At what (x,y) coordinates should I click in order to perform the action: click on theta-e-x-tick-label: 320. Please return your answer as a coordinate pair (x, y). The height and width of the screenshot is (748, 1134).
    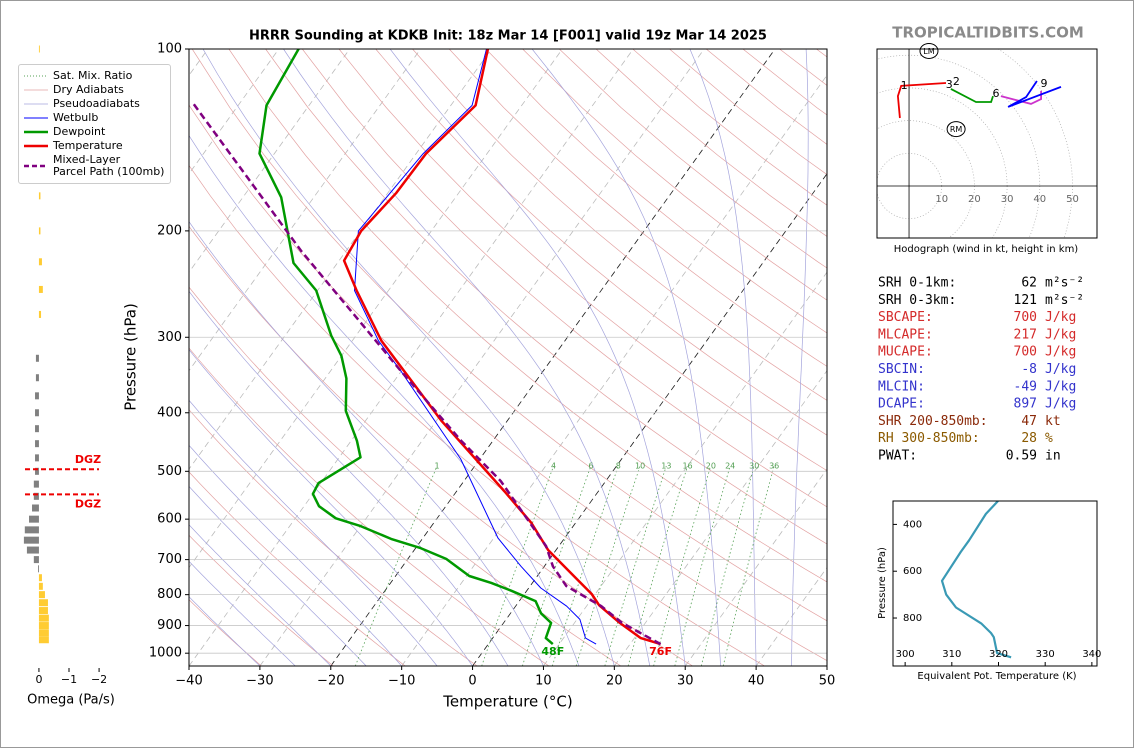
    Looking at the image, I should click on (998, 654).